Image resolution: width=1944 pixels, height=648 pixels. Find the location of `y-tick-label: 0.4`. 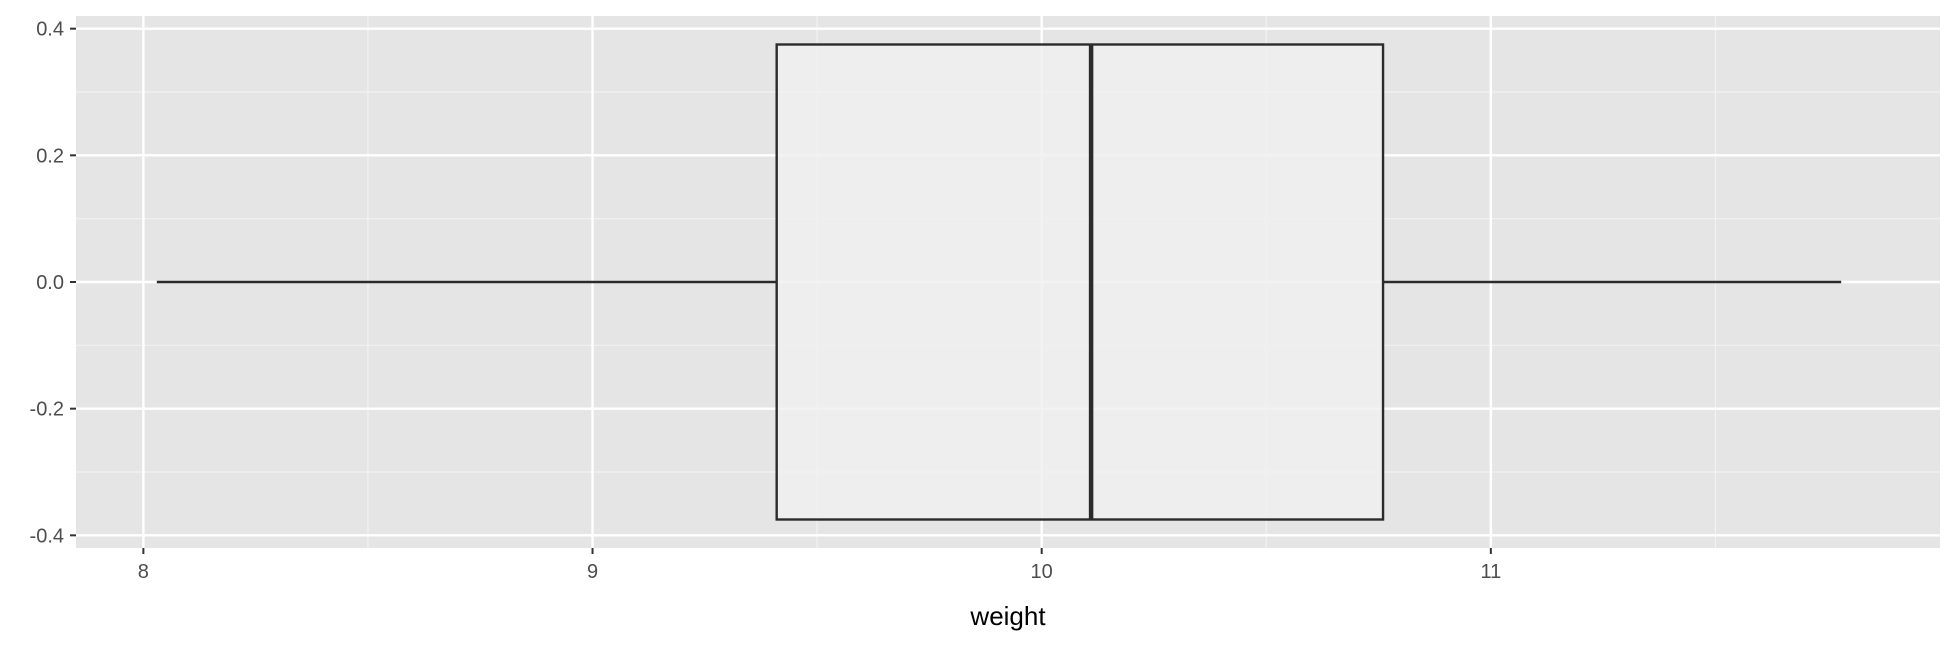

y-tick-label: 0.4 is located at coordinates (50, 30).